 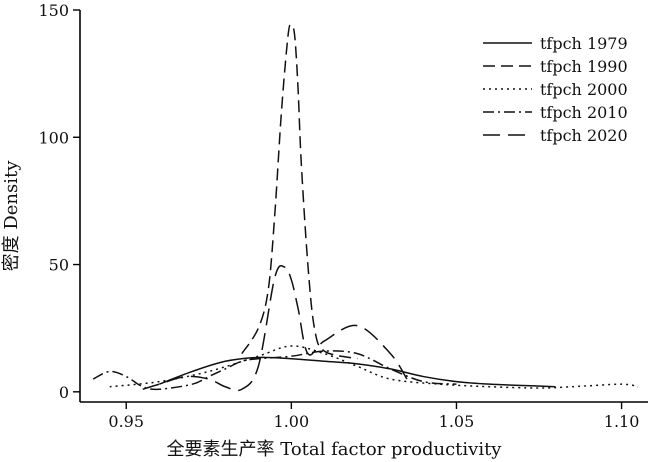 What do you see at coordinates (335, 449) in the screenshot?
I see `x-axis-label: 全要素生产率 Total factor productivity` at bounding box center [335, 449].